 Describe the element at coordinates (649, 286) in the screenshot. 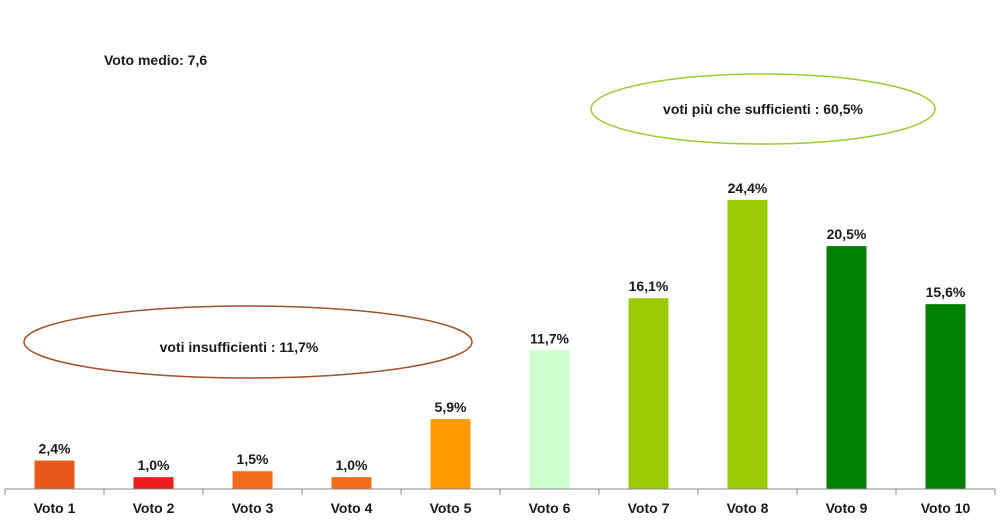

I see `value-label: 16,1%` at that location.